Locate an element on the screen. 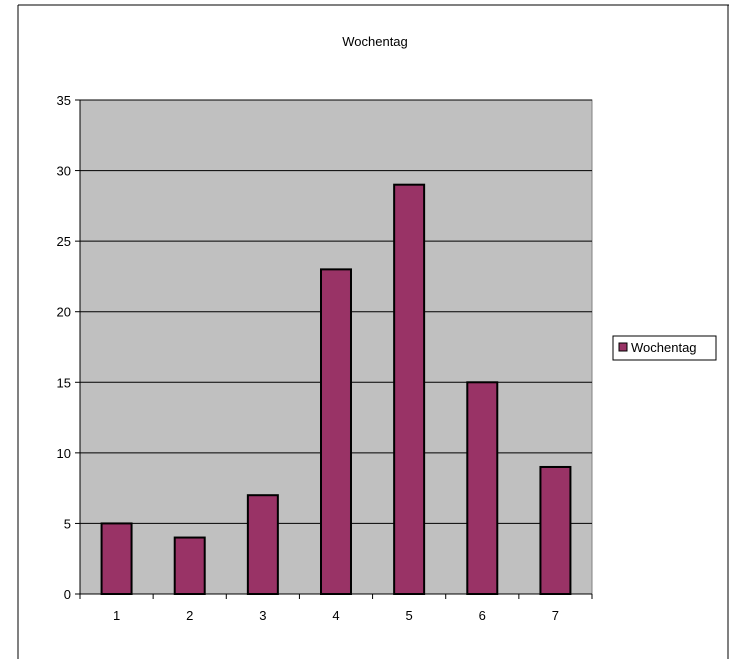 Image resolution: width=729 pixels, height=664 pixels. x-tick-label: 3 is located at coordinates (262, 615).